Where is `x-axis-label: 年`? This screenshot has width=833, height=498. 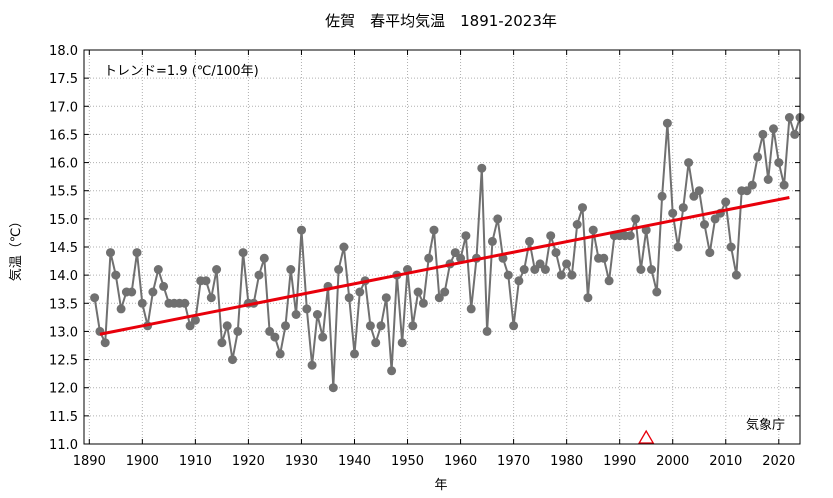
x-axis-label: 年 is located at coordinates (440, 485).